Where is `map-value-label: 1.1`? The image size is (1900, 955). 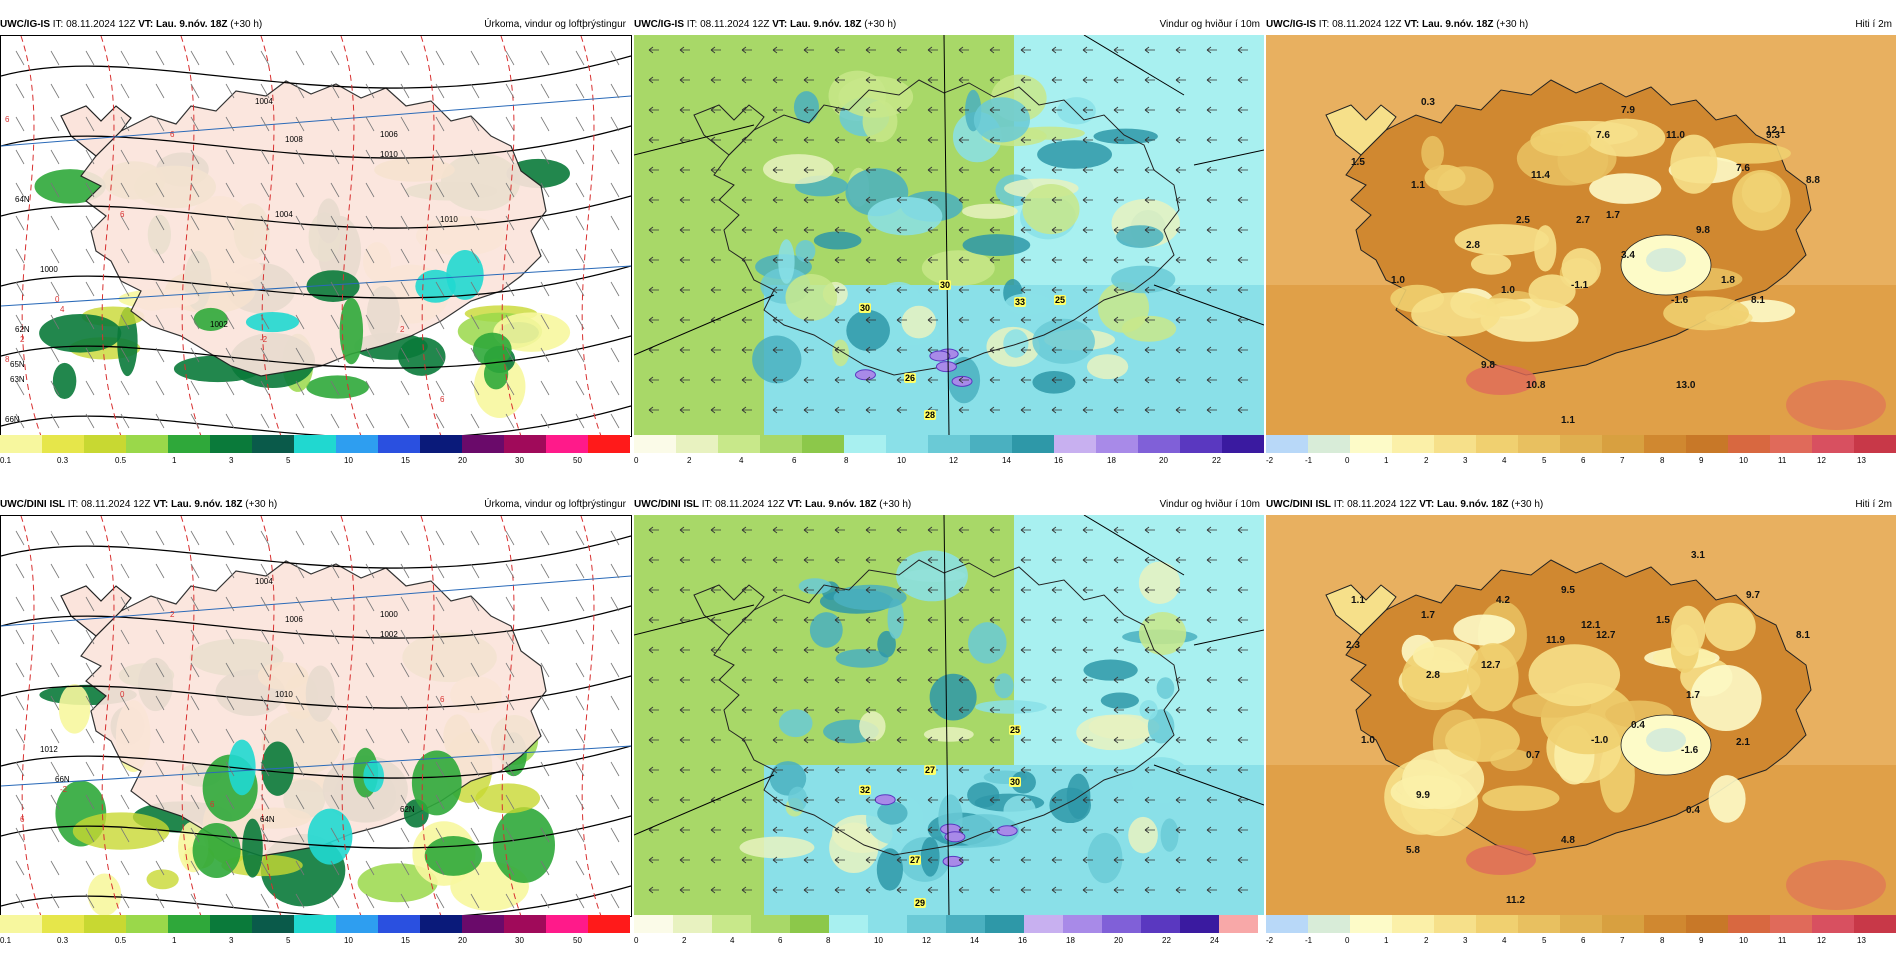 map-value-label: 1.1 is located at coordinates (1568, 420).